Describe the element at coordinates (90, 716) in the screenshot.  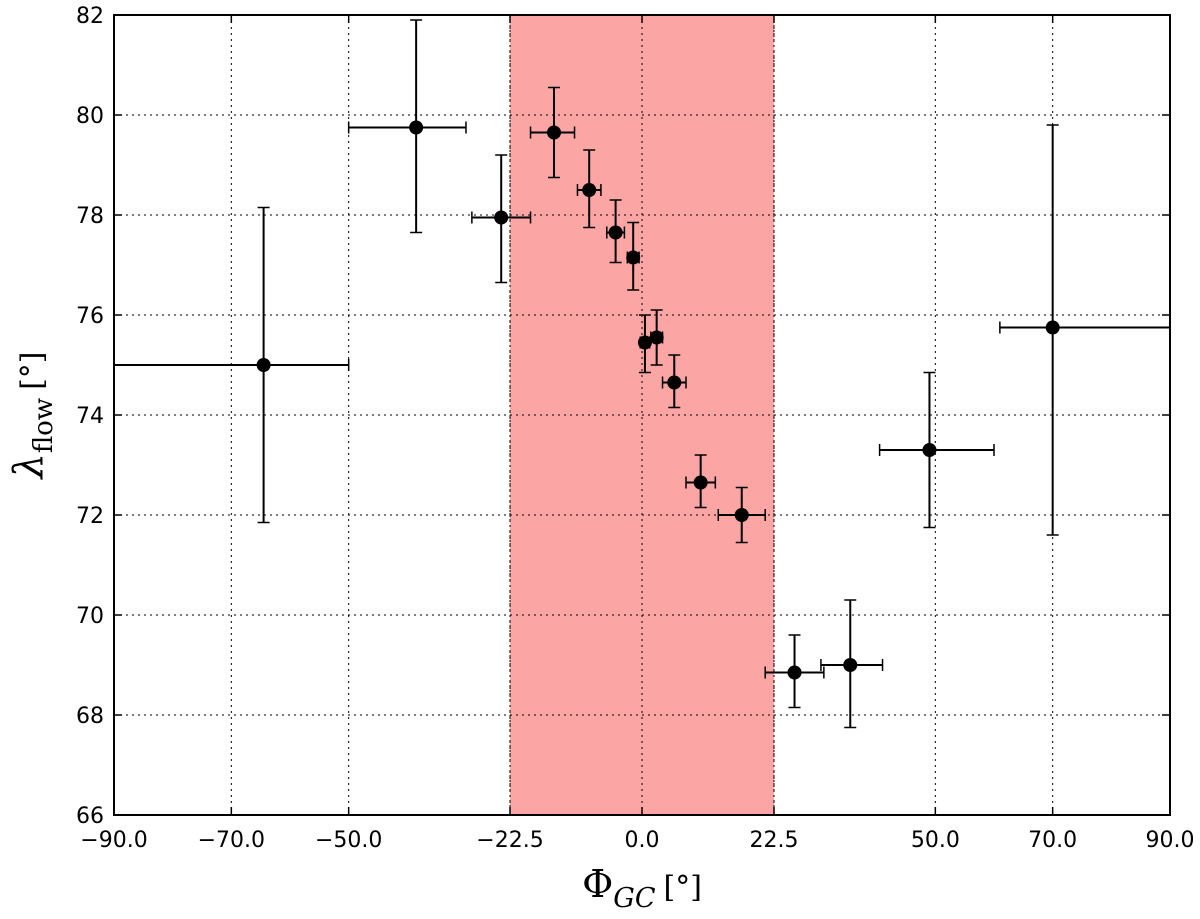
I see `y-tick-label: 68` at that location.